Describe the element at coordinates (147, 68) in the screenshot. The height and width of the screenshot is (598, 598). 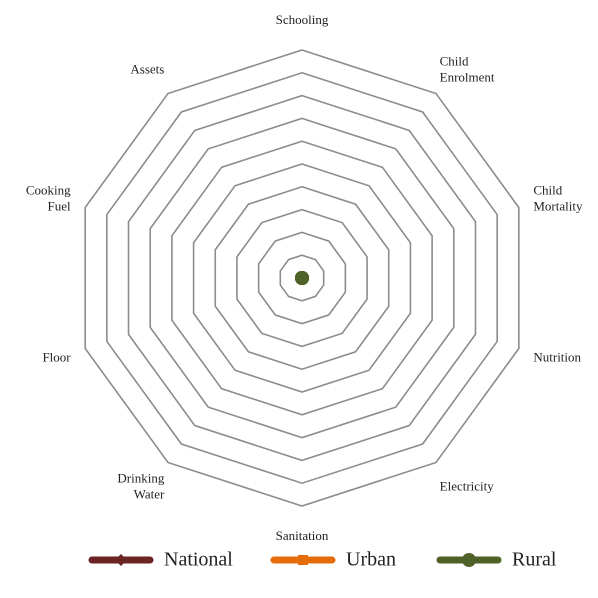
I see `axis-label: Assets` at that location.